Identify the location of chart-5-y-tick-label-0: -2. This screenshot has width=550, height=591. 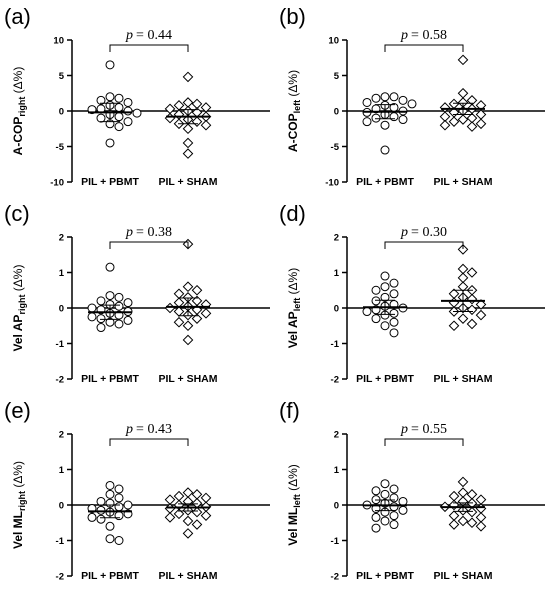
(60, 577).